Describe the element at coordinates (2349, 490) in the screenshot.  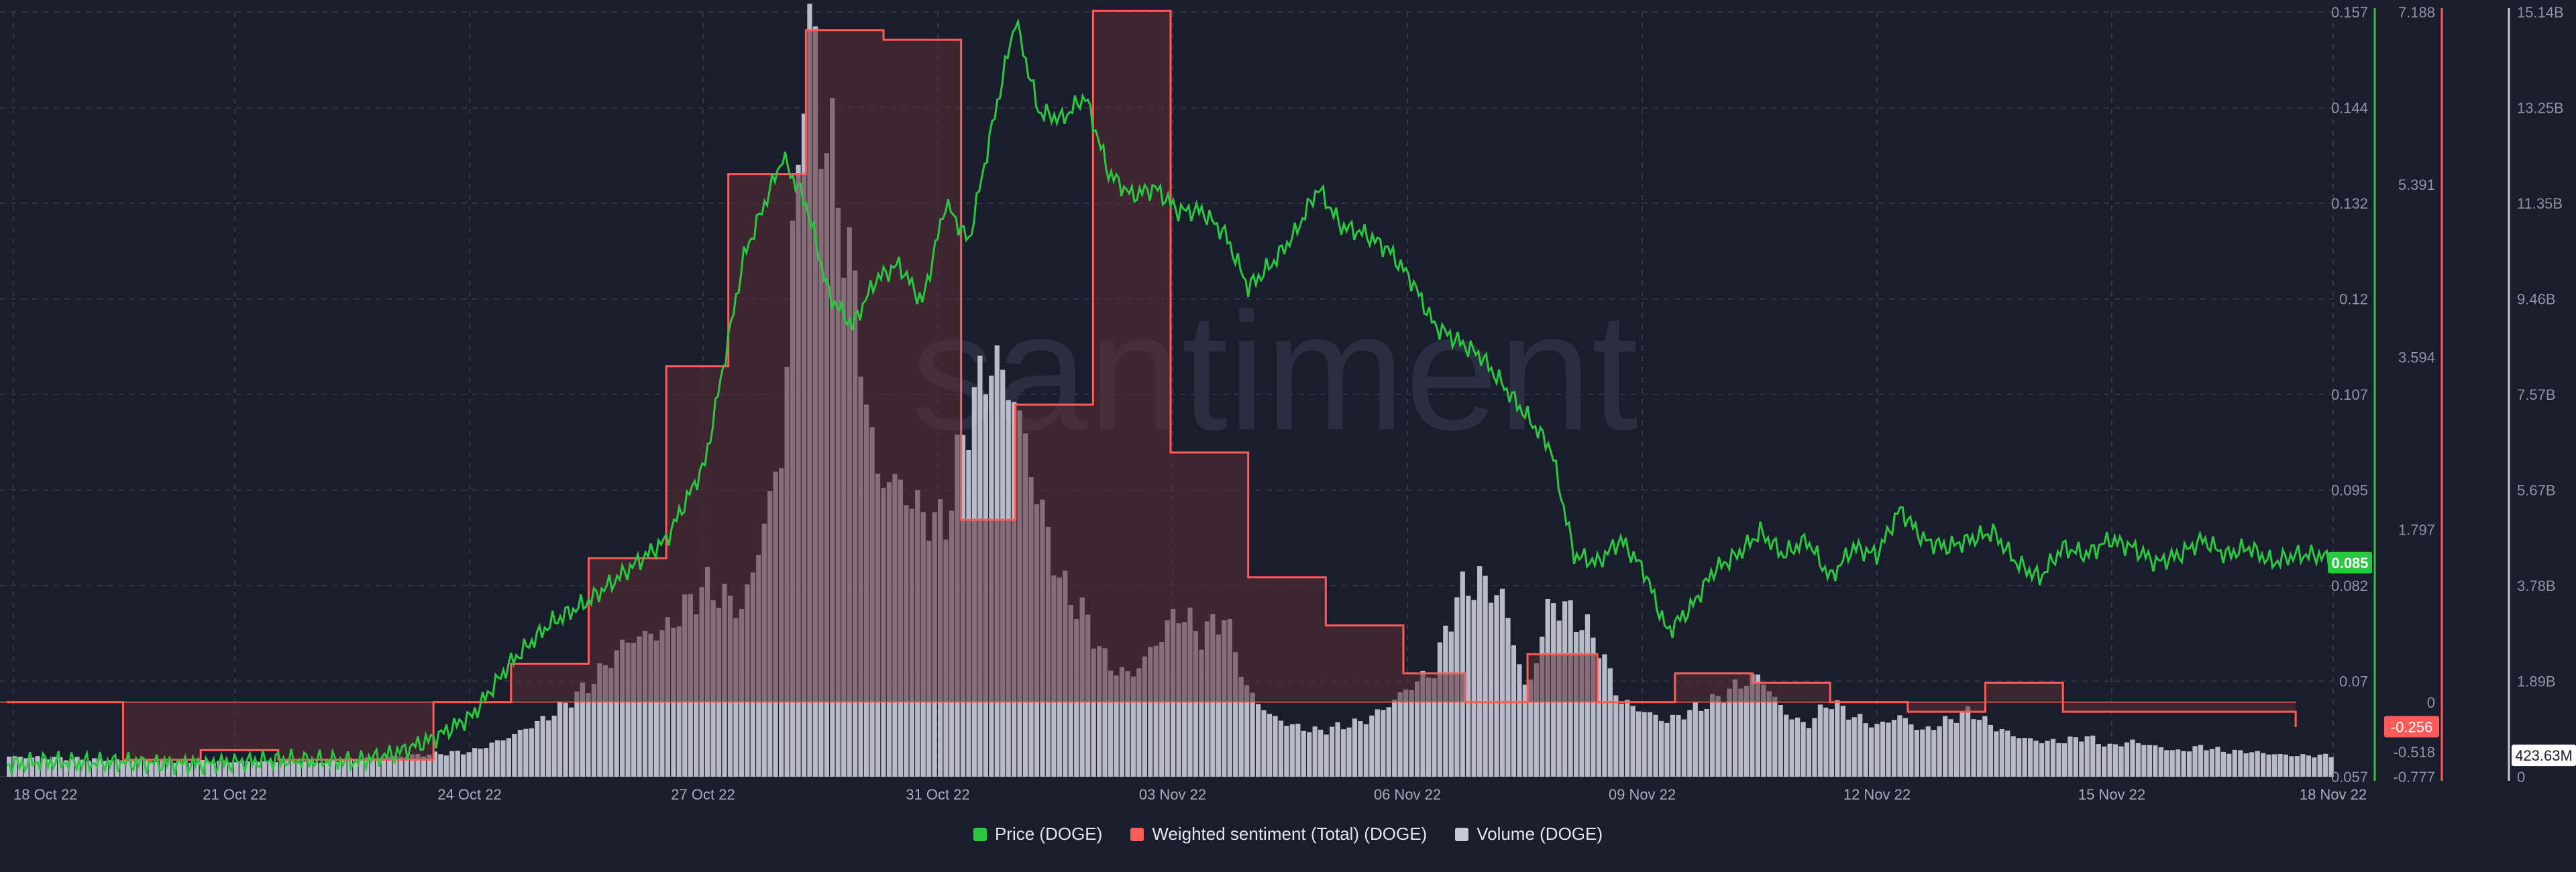
I see `price-tick-label: 0.095` at that location.